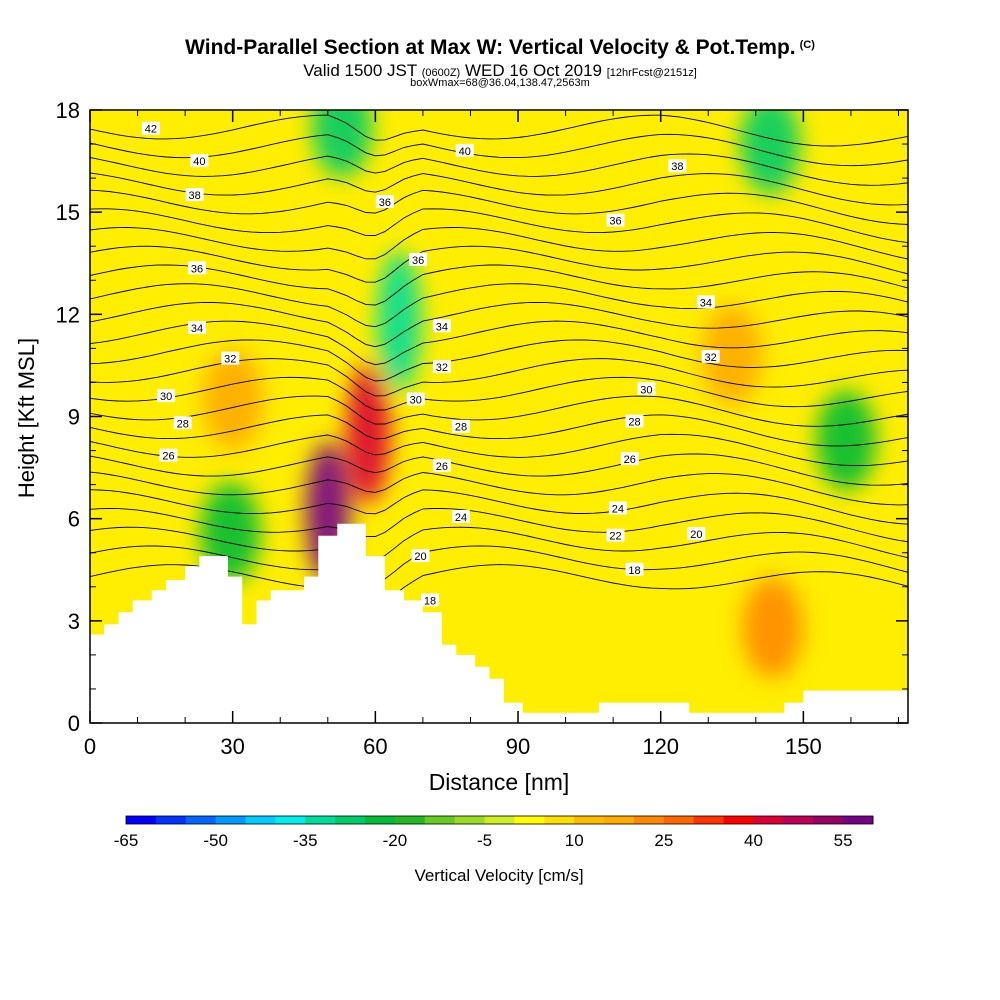 Image resolution: width=1000 pixels, height=1000 pixels. Describe the element at coordinates (574, 840) in the screenshot. I see `colorbar-tick-label: 10` at that location.